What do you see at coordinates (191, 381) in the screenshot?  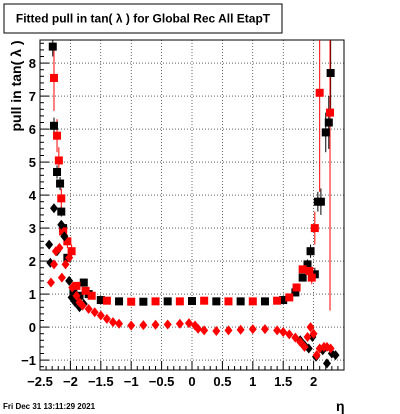 I see `x-tick-label: 0` at bounding box center [191, 381].